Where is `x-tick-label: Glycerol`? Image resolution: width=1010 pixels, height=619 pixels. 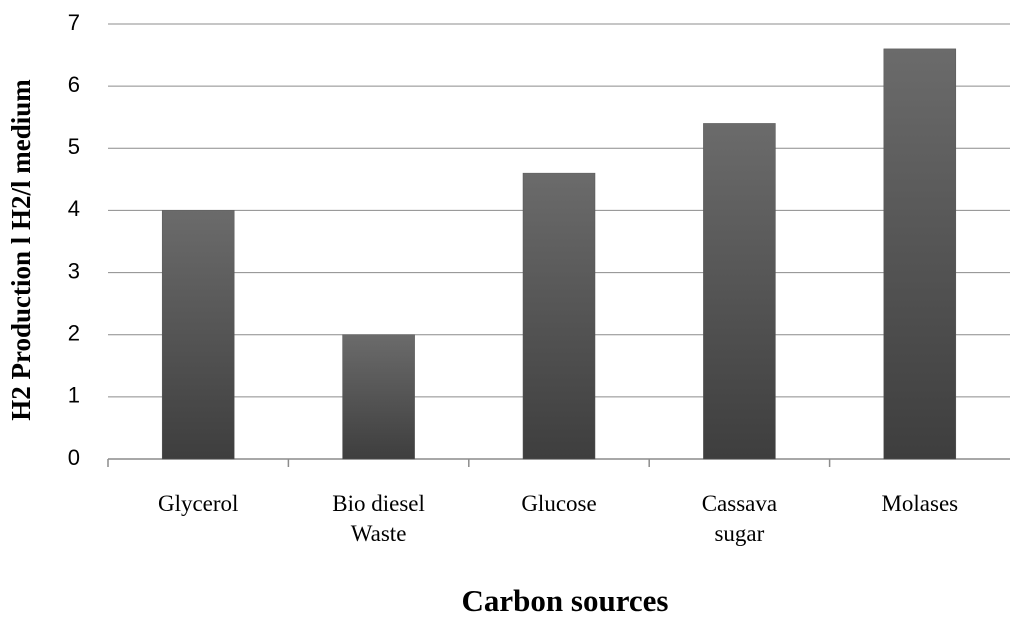 x-tick-label: Glycerol is located at coordinates (198, 503).